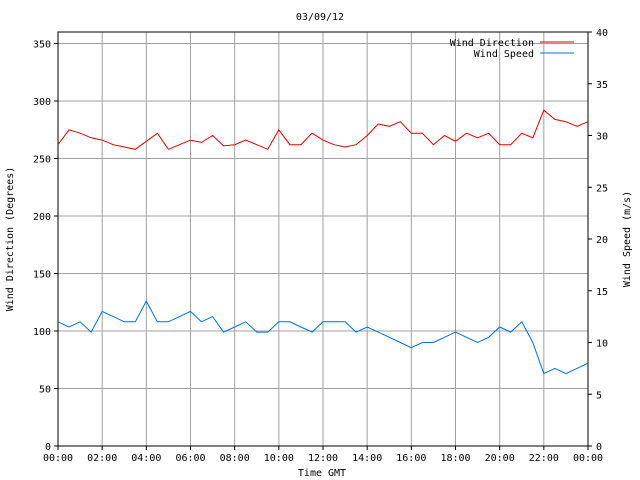 The image size is (640, 480). I want to click on y-left-tick-label: 50, so click(45, 390).